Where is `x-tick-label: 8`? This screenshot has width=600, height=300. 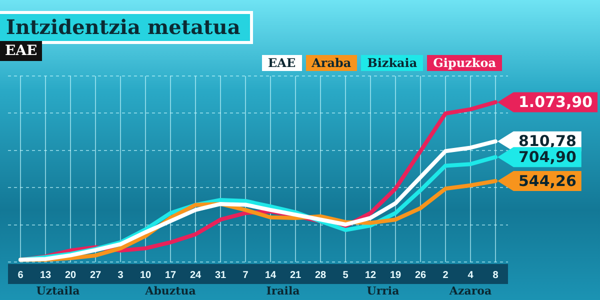
x-tick-label: 8 is located at coordinates (495, 275).